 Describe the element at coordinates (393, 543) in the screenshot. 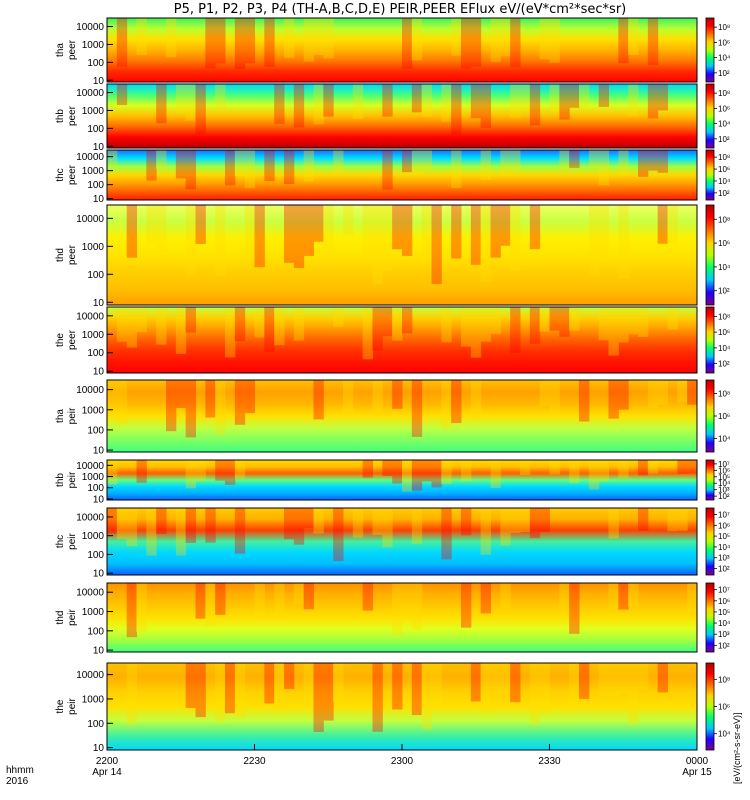

I see `panel-thc-peir: 10 100 1000 10000 thc peir 10² 10³ 10⁴ 10⁵ 10⁶ 10⁷` at that location.